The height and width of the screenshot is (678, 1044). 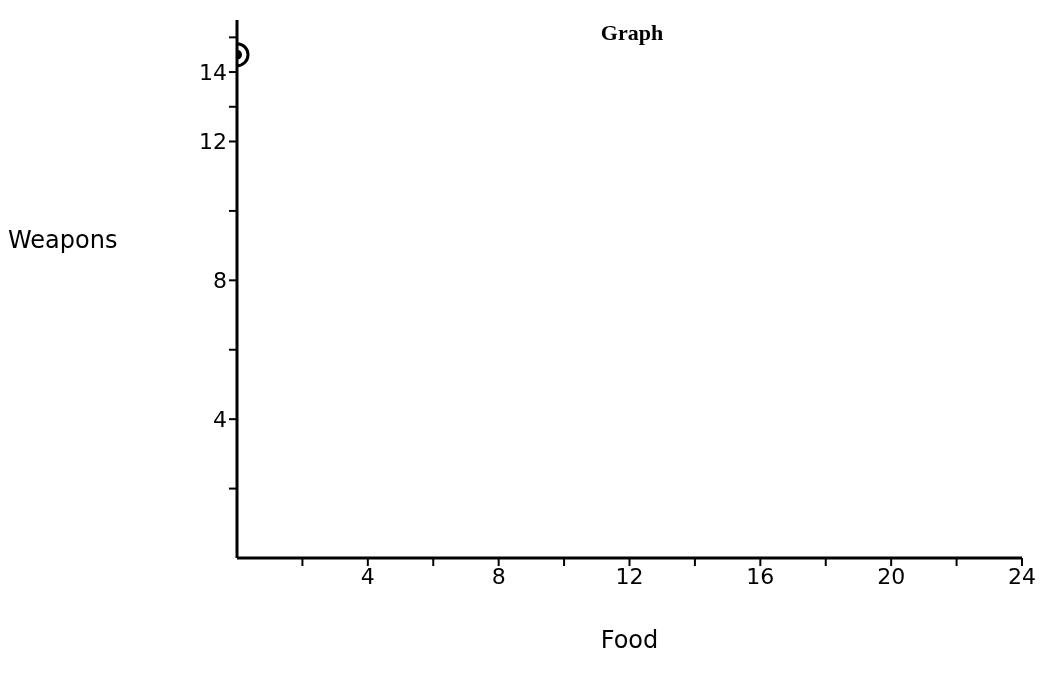 I want to click on y-tick-label: 8, so click(x=220, y=281).